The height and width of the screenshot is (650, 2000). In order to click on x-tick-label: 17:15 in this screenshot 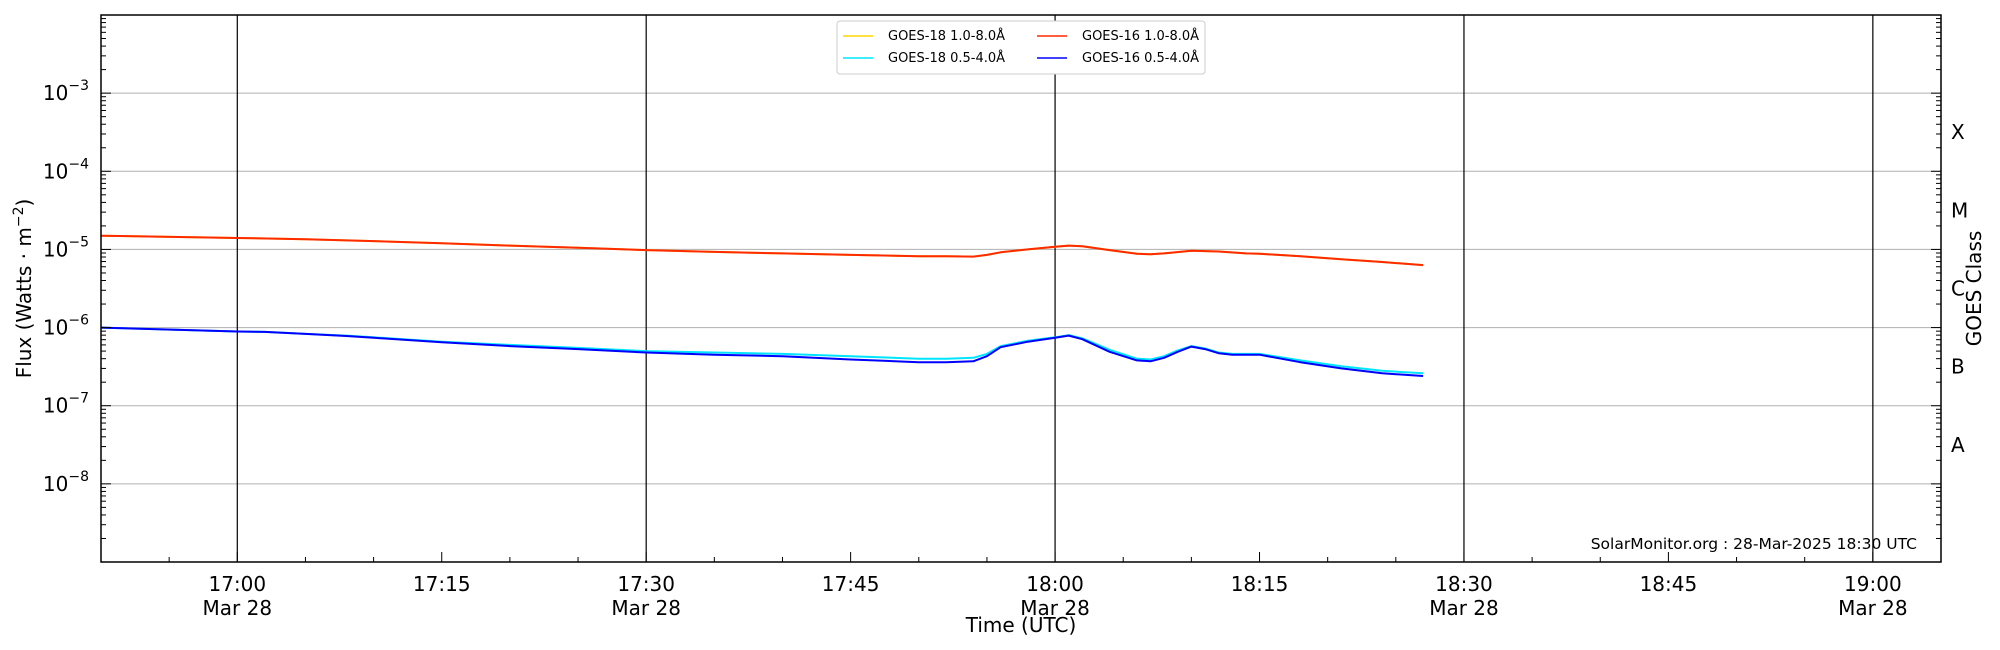, I will do `click(442, 584)`.